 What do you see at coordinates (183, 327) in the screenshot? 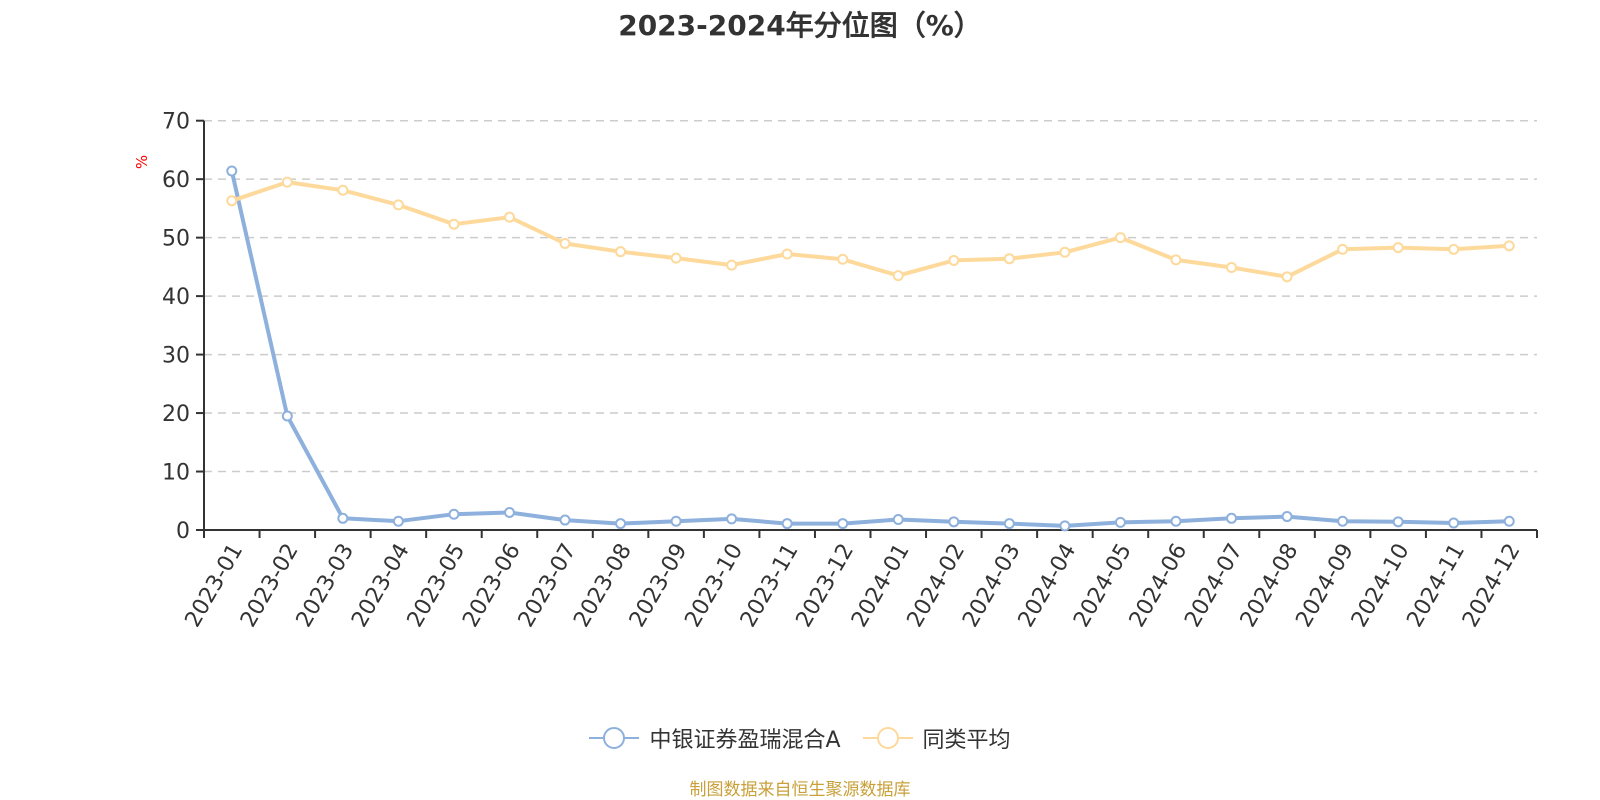
I see `y-axis: 0 10 20 30 40 50 60 70` at bounding box center [183, 327].